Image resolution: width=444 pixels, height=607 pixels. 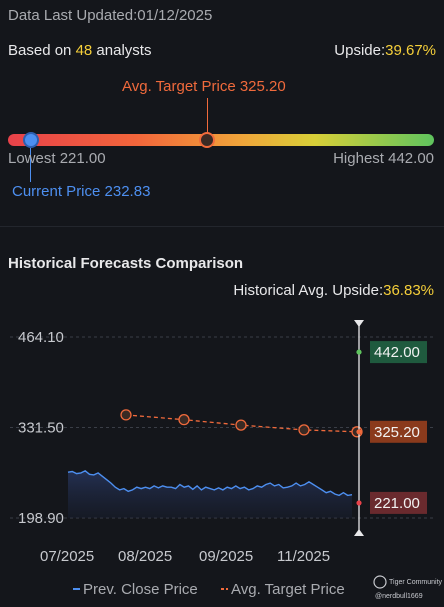 What do you see at coordinates (84, 50) in the screenshot?
I see `analyst-number: 48` at bounding box center [84, 50].